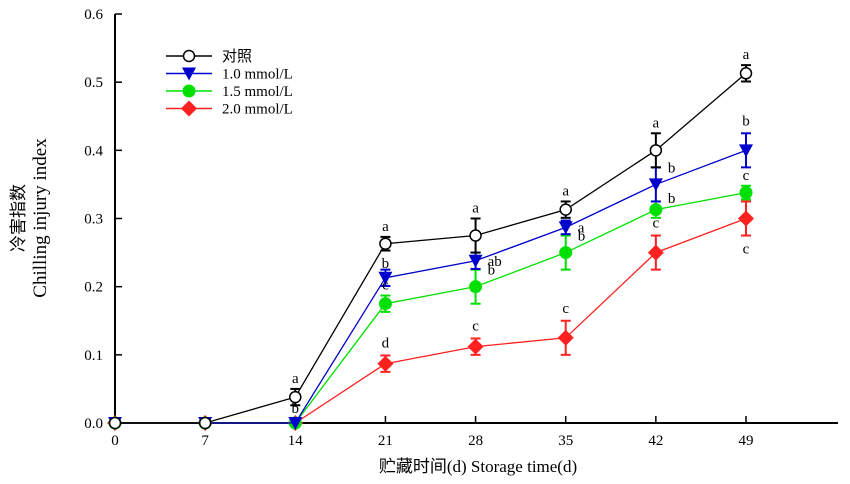 This screenshot has height=484, width=850. What do you see at coordinates (478, 466) in the screenshot?
I see `x-axis-title: 贮藏时间(d) Storage time(d)` at bounding box center [478, 466].